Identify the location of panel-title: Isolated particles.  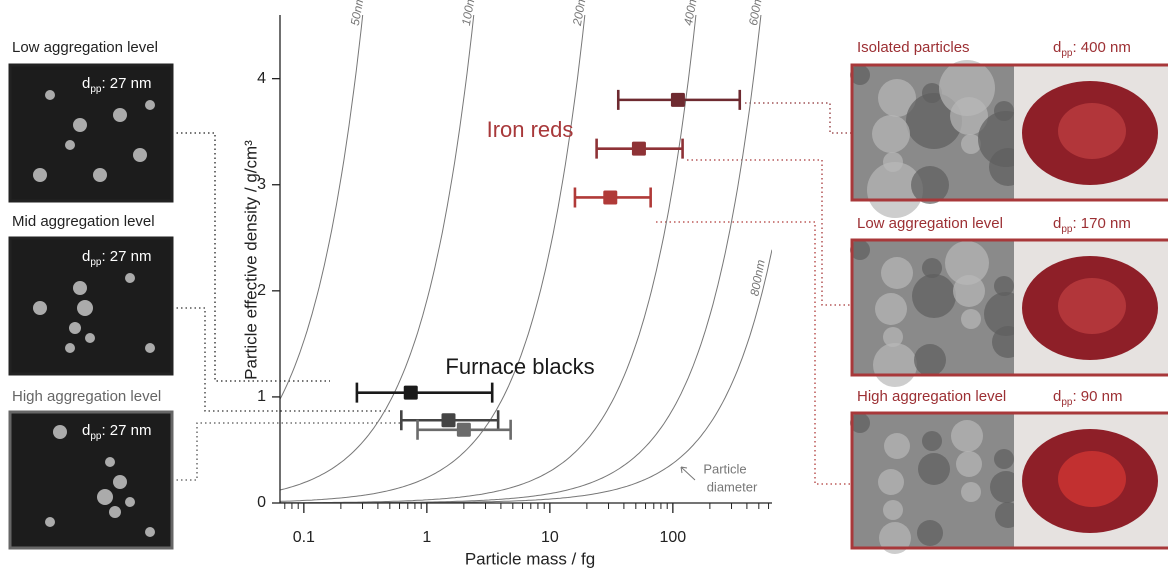
(913, 47).